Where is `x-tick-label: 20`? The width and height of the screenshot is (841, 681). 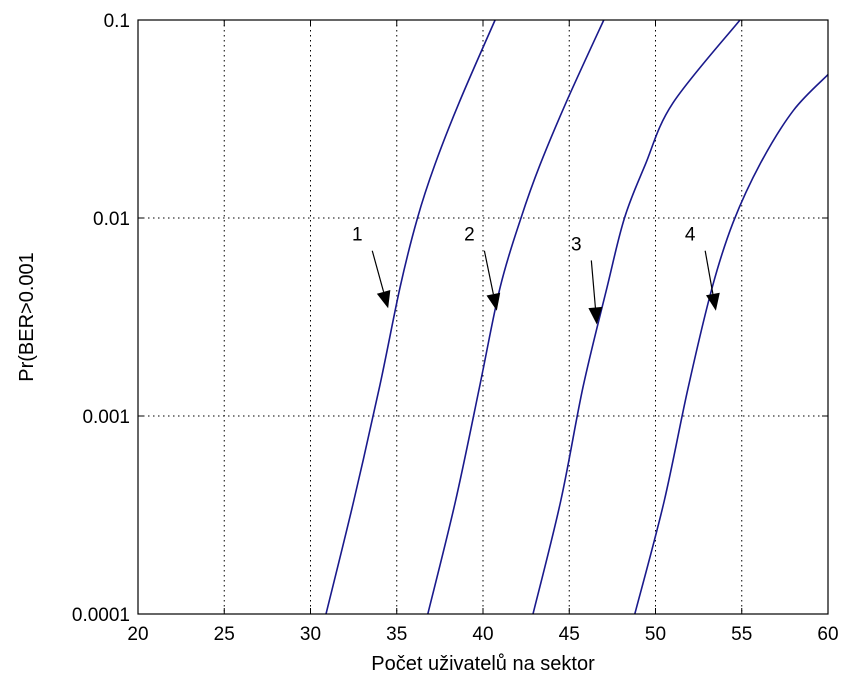 x-tick-label: 20 is located at coordinates (137, 634).